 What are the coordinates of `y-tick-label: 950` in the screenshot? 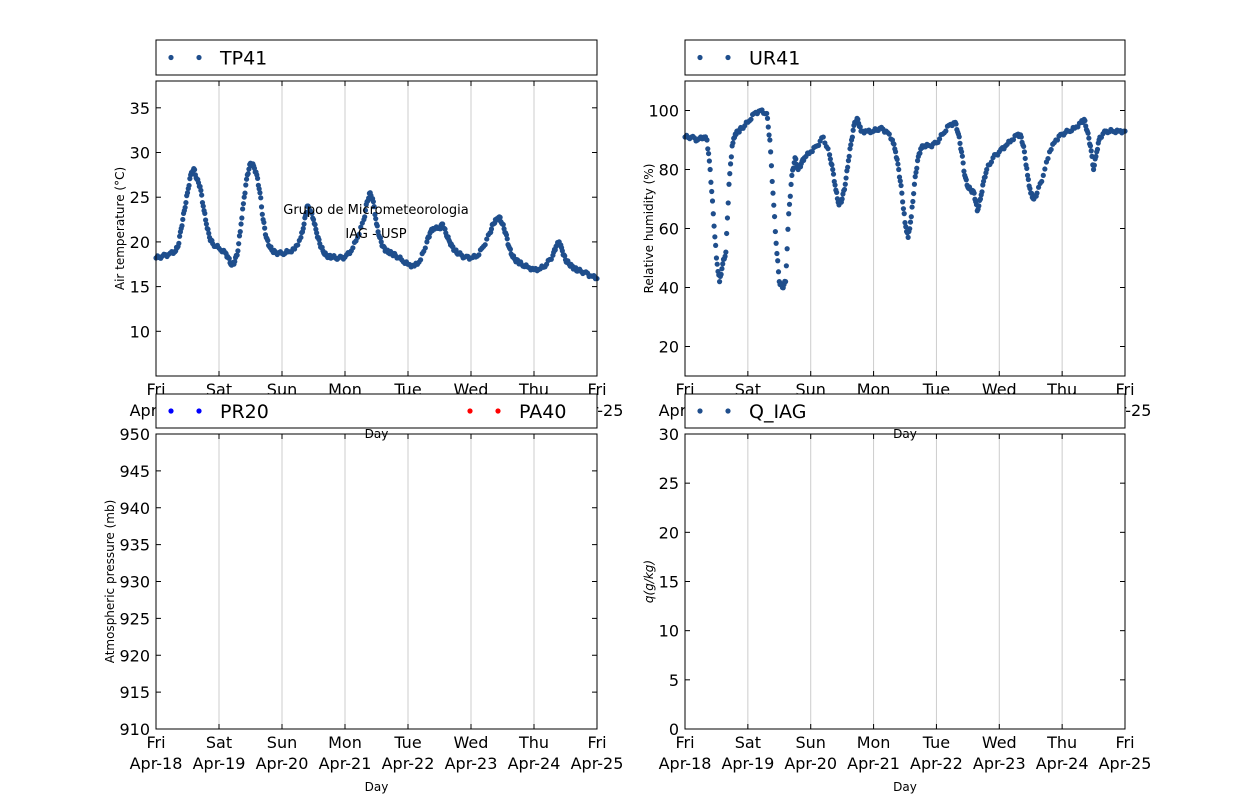 It's located at (134, 434).